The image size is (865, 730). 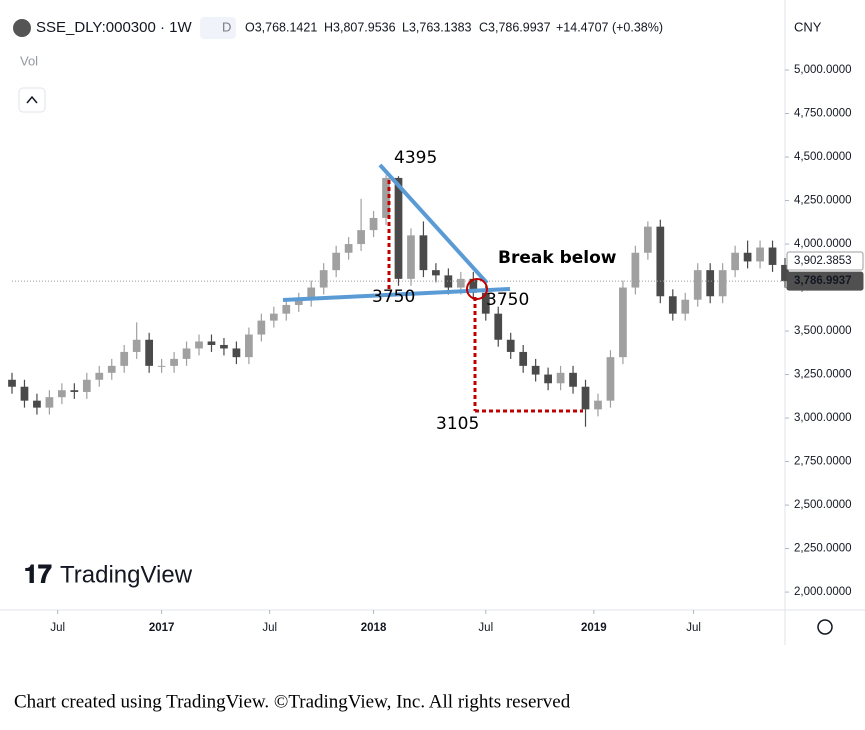 I want to click on interval-button, so click(x=218, y=28).